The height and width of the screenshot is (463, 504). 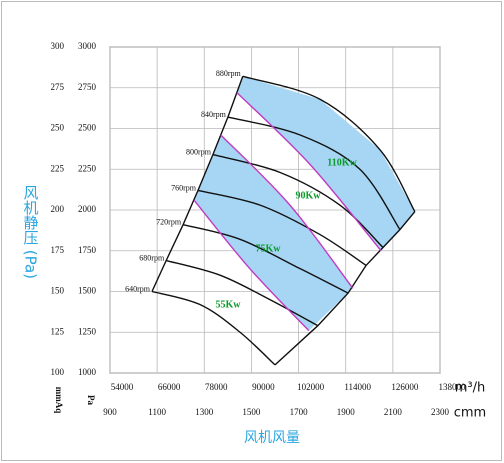 What do you see at coordinates (251, 412) in the screenshot?
I see `x2-tick-label: 1500` at bounding box center [251, 412].